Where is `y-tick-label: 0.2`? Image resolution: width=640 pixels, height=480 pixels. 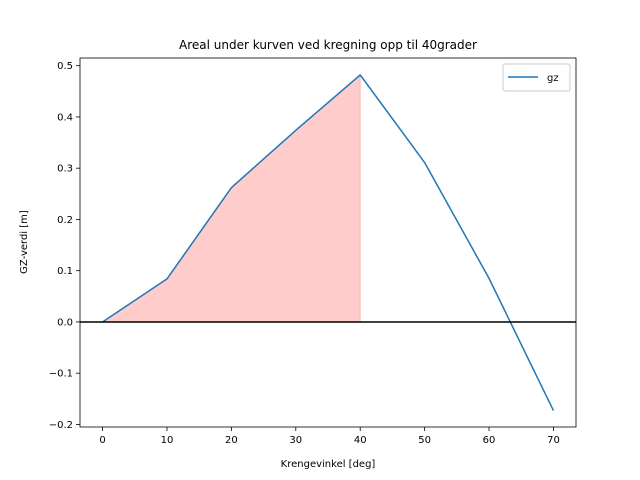
y-tick-label: 0.2 is located at coordinates (65, 220).